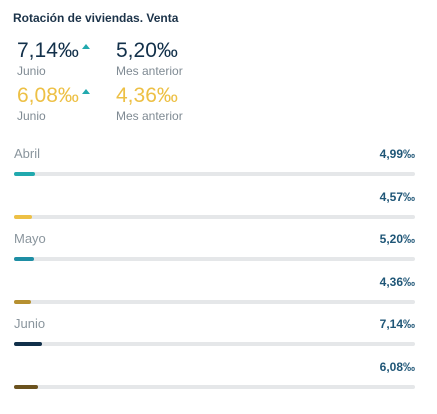 The width and height of the screenshot is (437, 414). Describe the element at coordinates (30, 323) in the screenshot. I see `bar-row-label: Junio` at that location.